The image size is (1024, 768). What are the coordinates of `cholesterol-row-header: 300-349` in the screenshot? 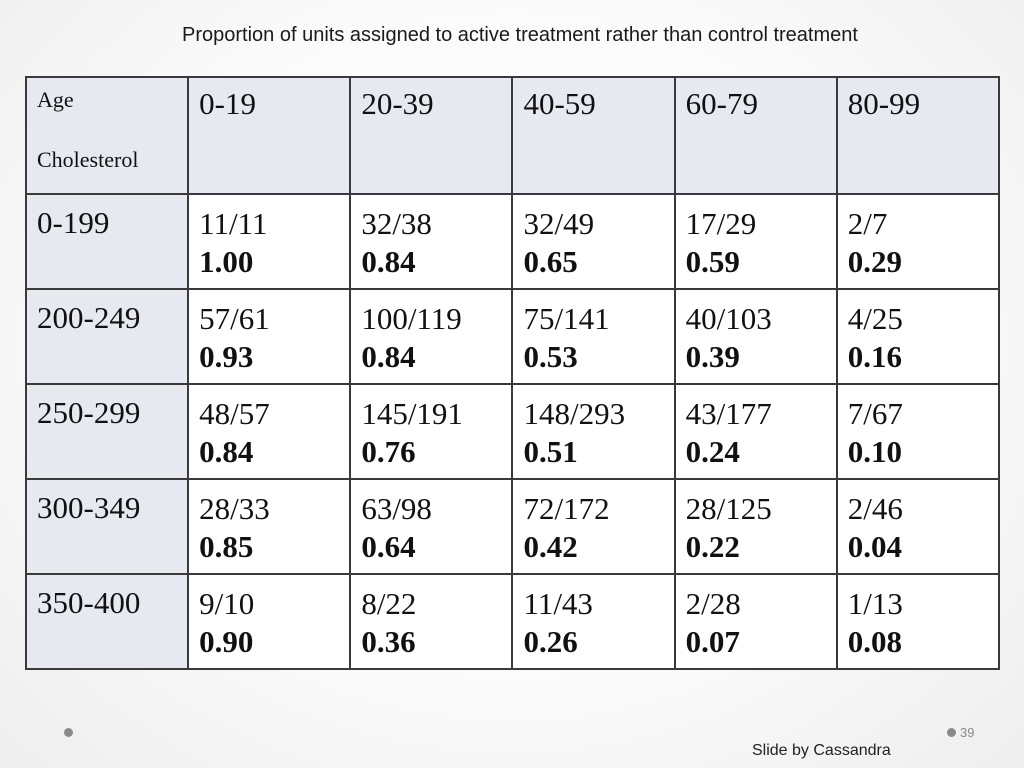 It's located at (107, 526).